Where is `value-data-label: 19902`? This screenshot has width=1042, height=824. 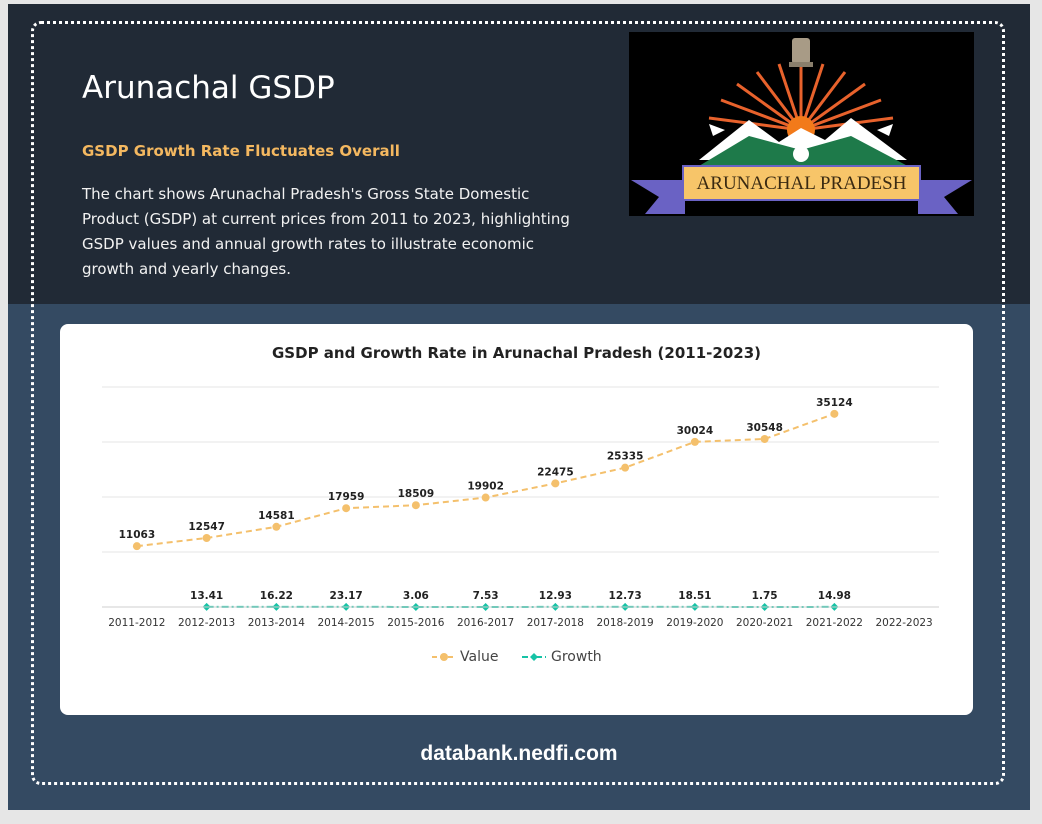
value-data-label: 19902 is located at coordinates (485, 487).